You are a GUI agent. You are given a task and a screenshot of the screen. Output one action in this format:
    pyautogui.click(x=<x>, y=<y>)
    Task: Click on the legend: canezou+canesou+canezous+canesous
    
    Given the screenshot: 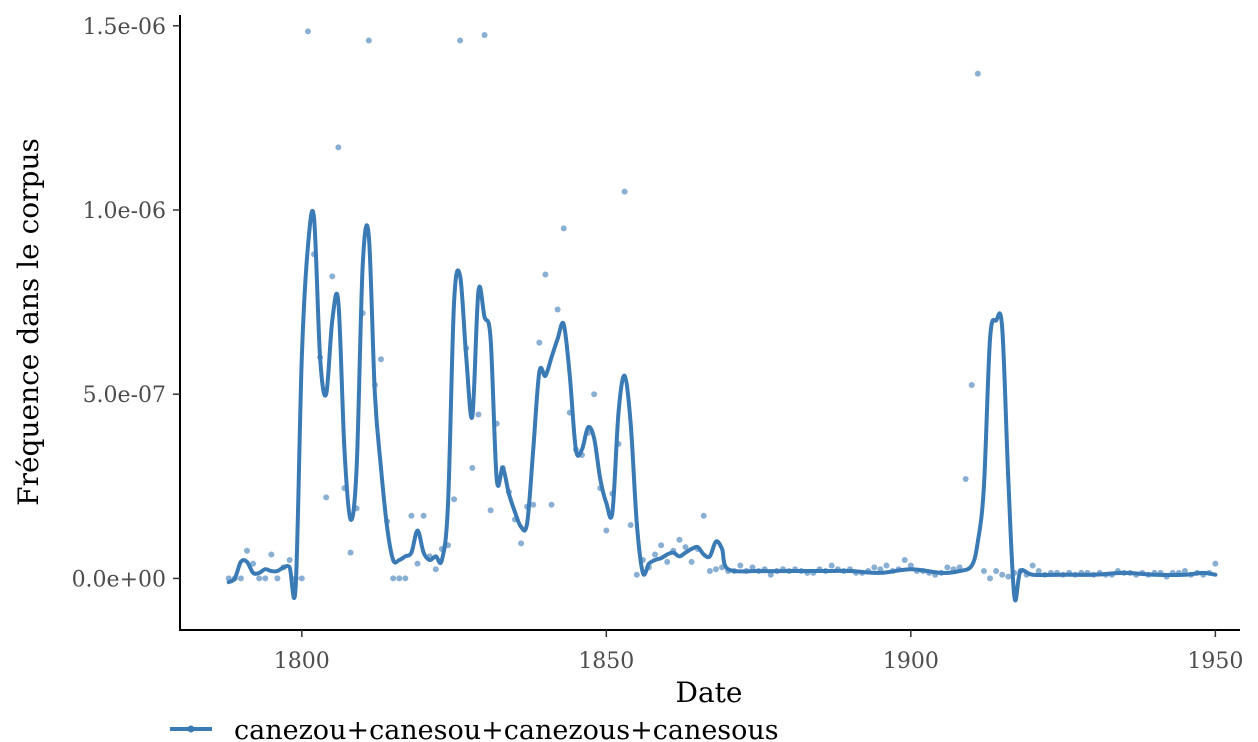 What is the action you would take?
    pyautogui.click(x=474, y=728)
    